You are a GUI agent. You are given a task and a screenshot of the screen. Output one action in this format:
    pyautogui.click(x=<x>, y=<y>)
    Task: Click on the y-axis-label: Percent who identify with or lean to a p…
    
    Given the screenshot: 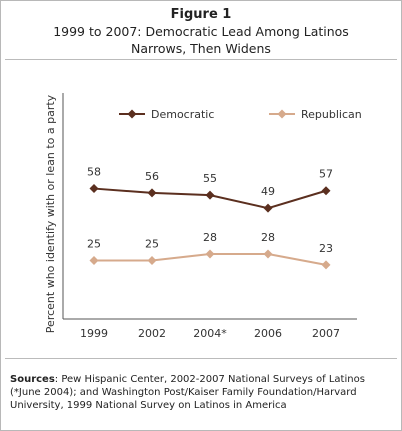 What is the action you would take?
    pyautogui.click(x=50, y=213)
    